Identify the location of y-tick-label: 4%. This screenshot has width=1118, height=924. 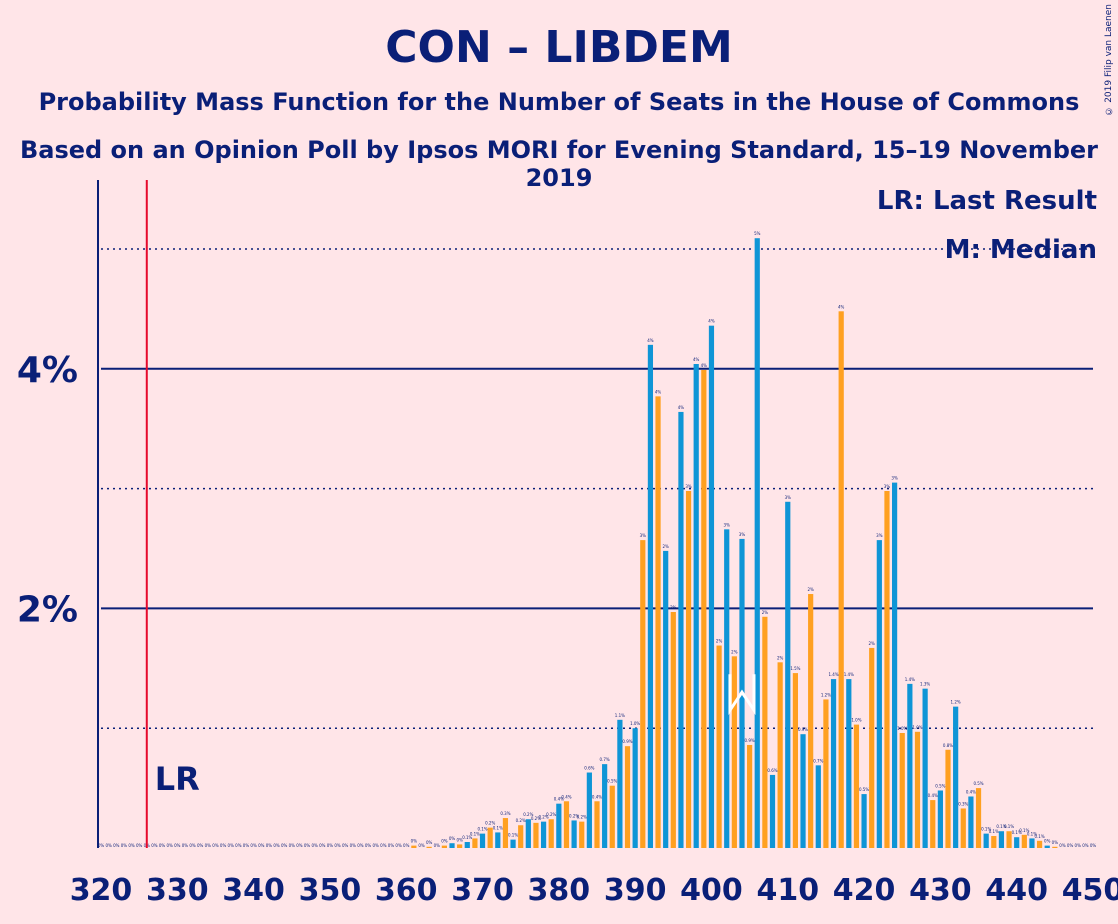
(47, 370).